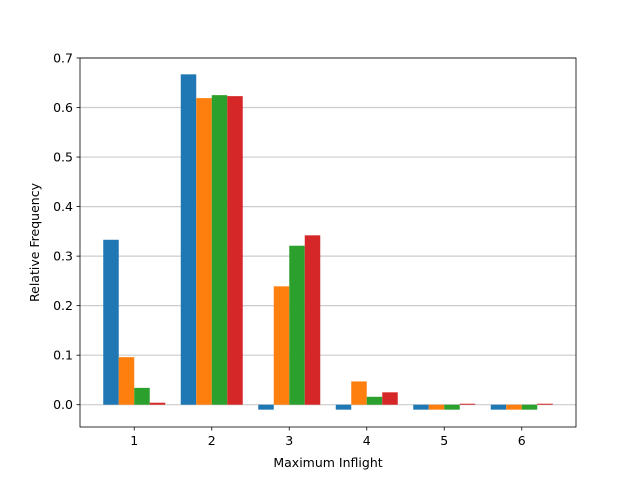 This screenshot has width=640, height=480. Describe the element at coordinates (34, 242) in the screenshot. I see `y-axis-label: Relative Frequency` at that location.